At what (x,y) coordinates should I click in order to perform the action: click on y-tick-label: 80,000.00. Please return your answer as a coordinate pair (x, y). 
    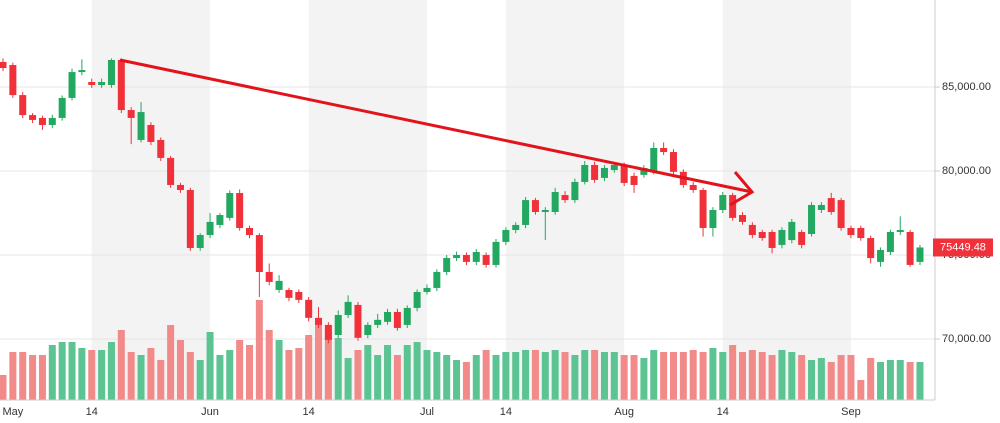
    Looking at the image, I should click on (966, 171).